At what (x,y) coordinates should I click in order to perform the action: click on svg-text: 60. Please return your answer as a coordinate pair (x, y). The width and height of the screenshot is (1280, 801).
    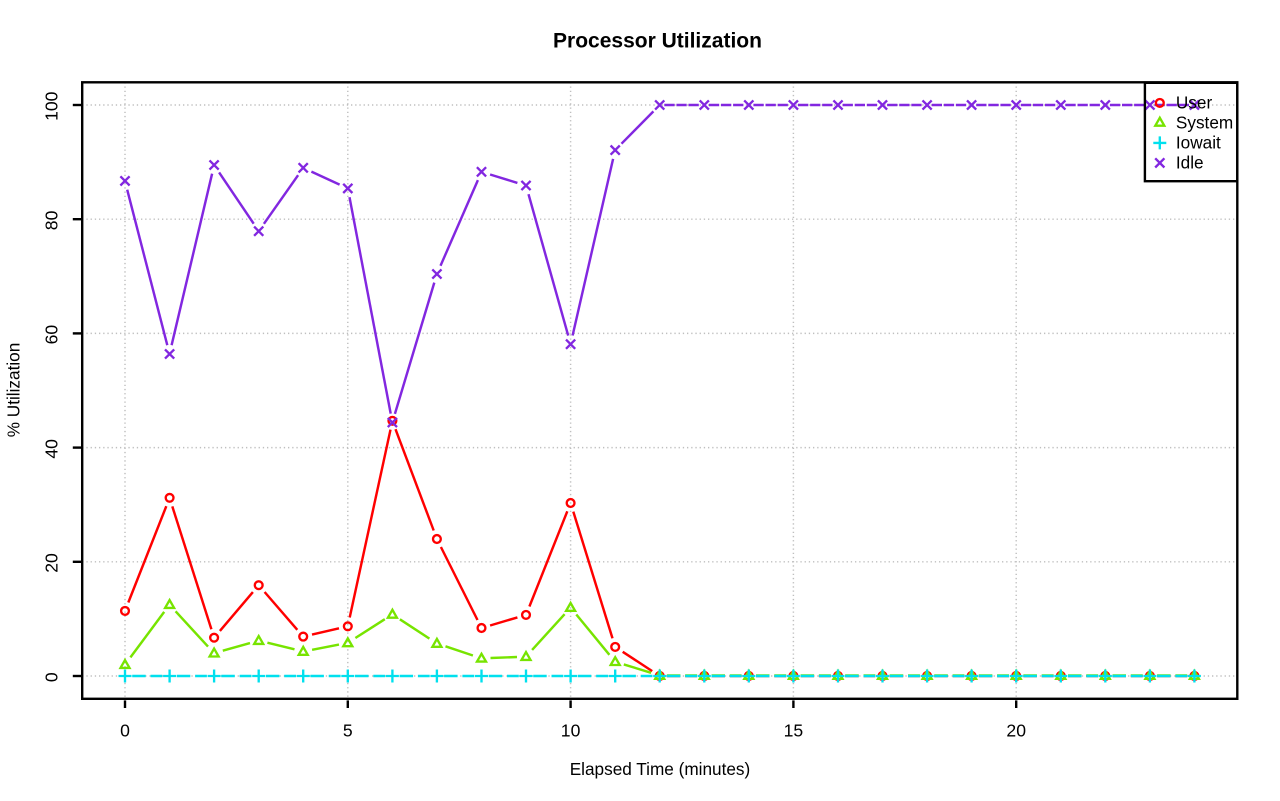
    Looking at the image, I should click on (52, 335).